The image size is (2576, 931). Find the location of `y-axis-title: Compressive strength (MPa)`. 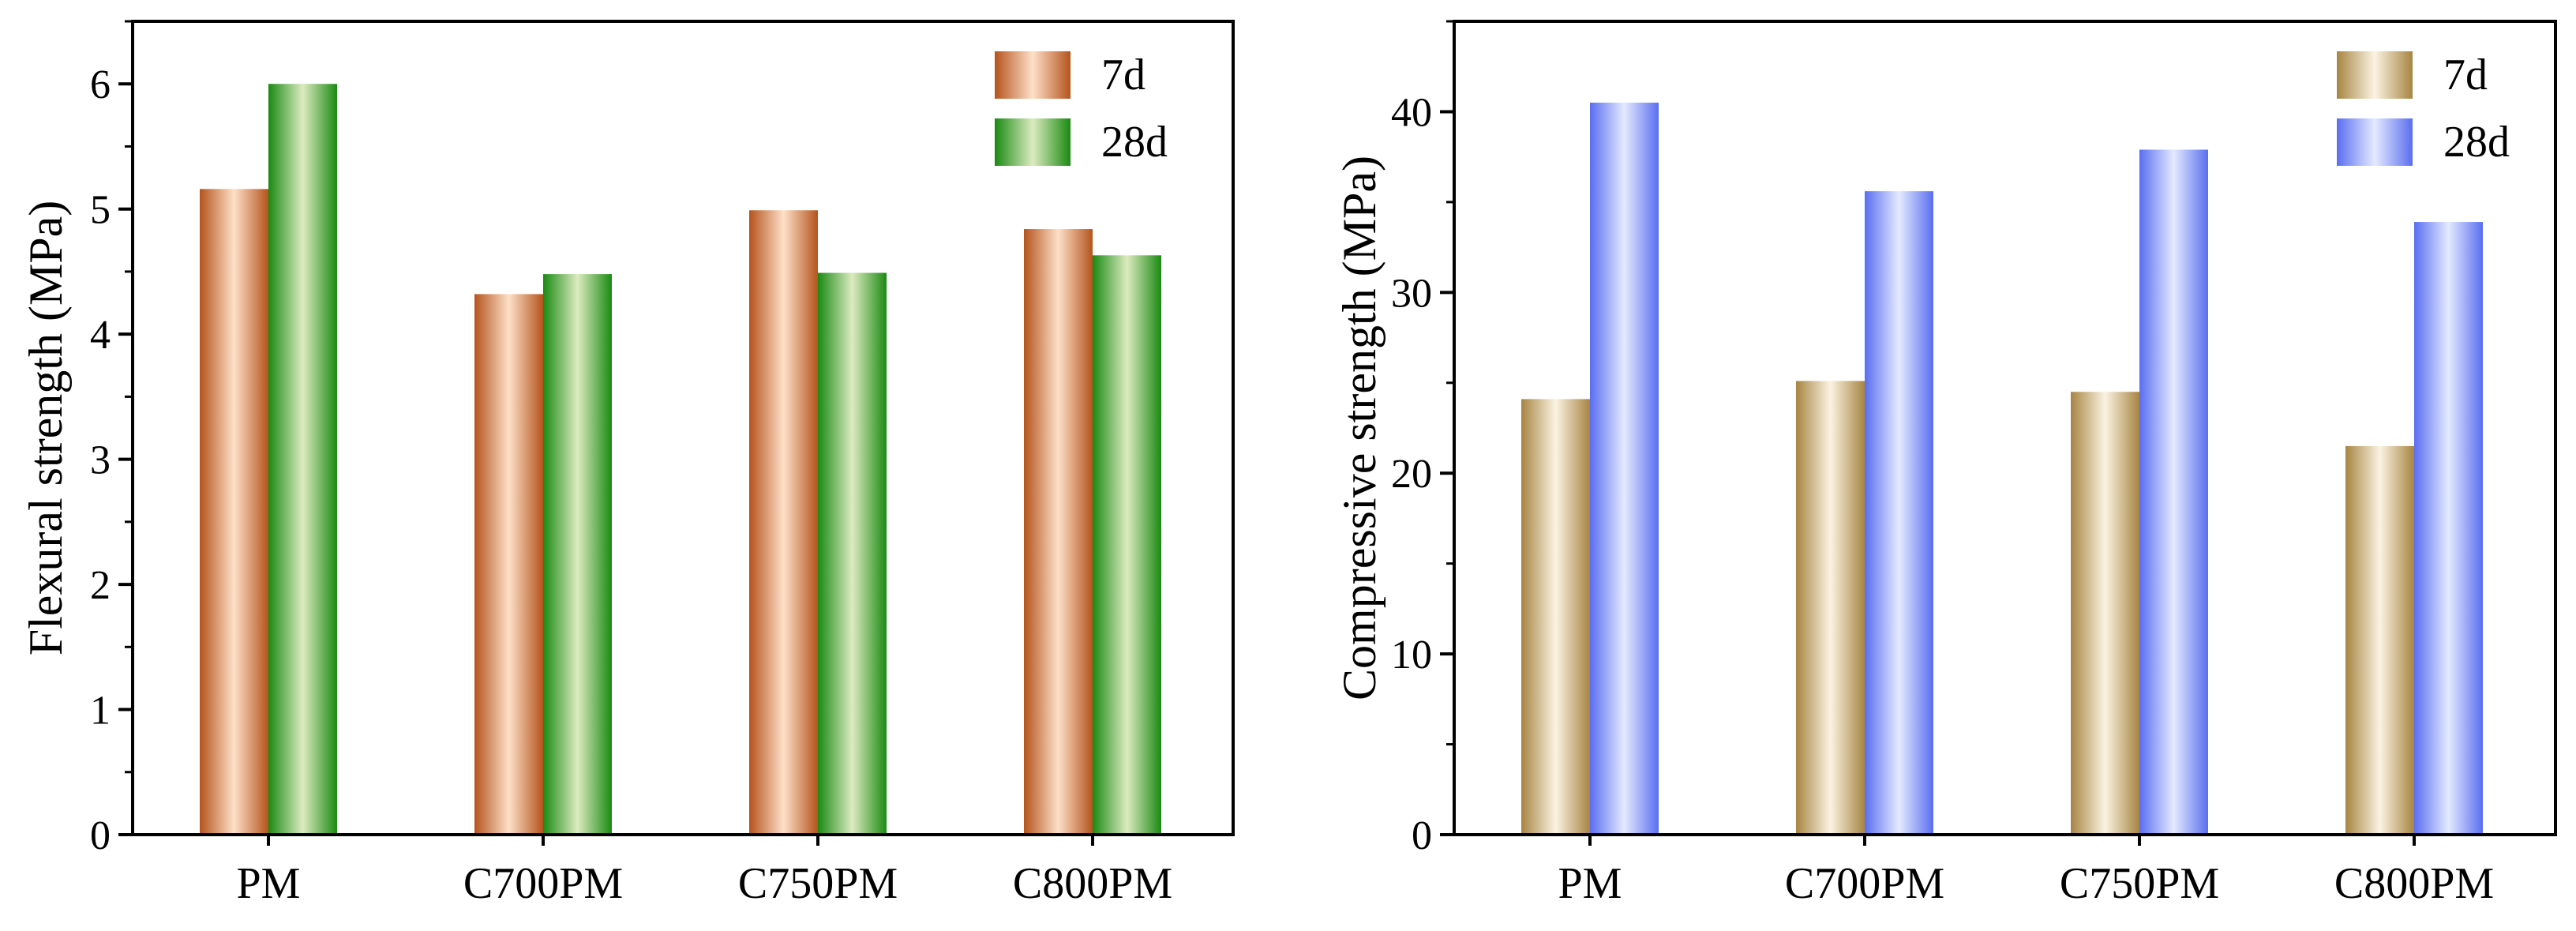

y-axis-title: Compressive strength (MPa) is located at coordinates (1359, 428).